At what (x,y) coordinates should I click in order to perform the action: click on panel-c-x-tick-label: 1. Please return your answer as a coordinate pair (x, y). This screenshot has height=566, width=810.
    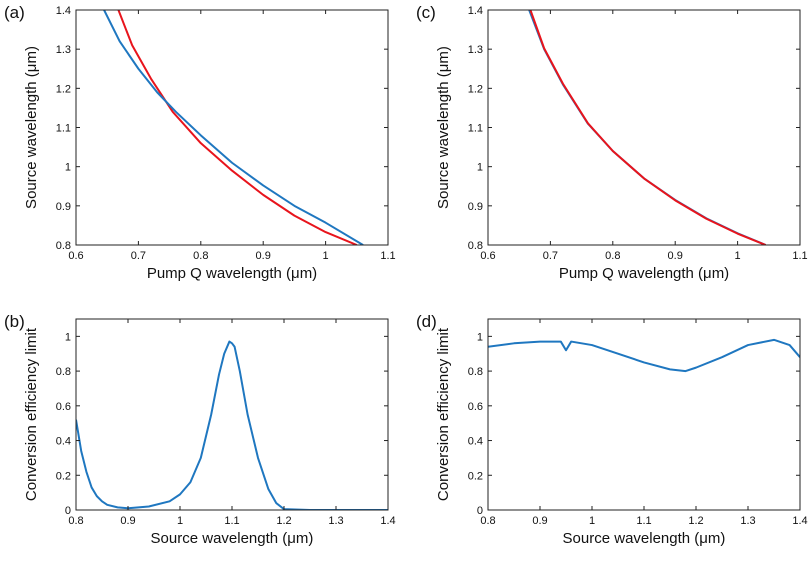
    Looking at the image, I should click on (738, 256).